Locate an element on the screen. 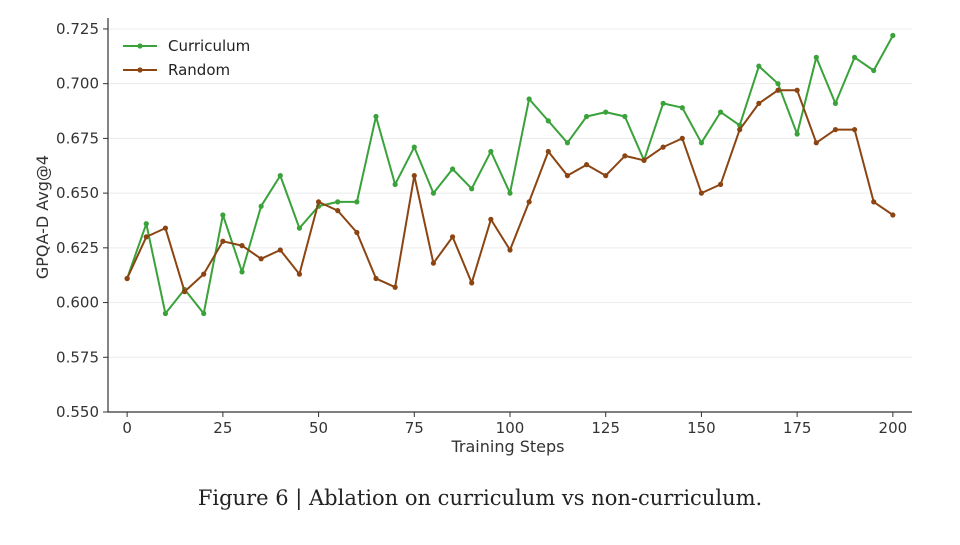  y-tick-label: 0.675 is located at coordinates (77, 138).